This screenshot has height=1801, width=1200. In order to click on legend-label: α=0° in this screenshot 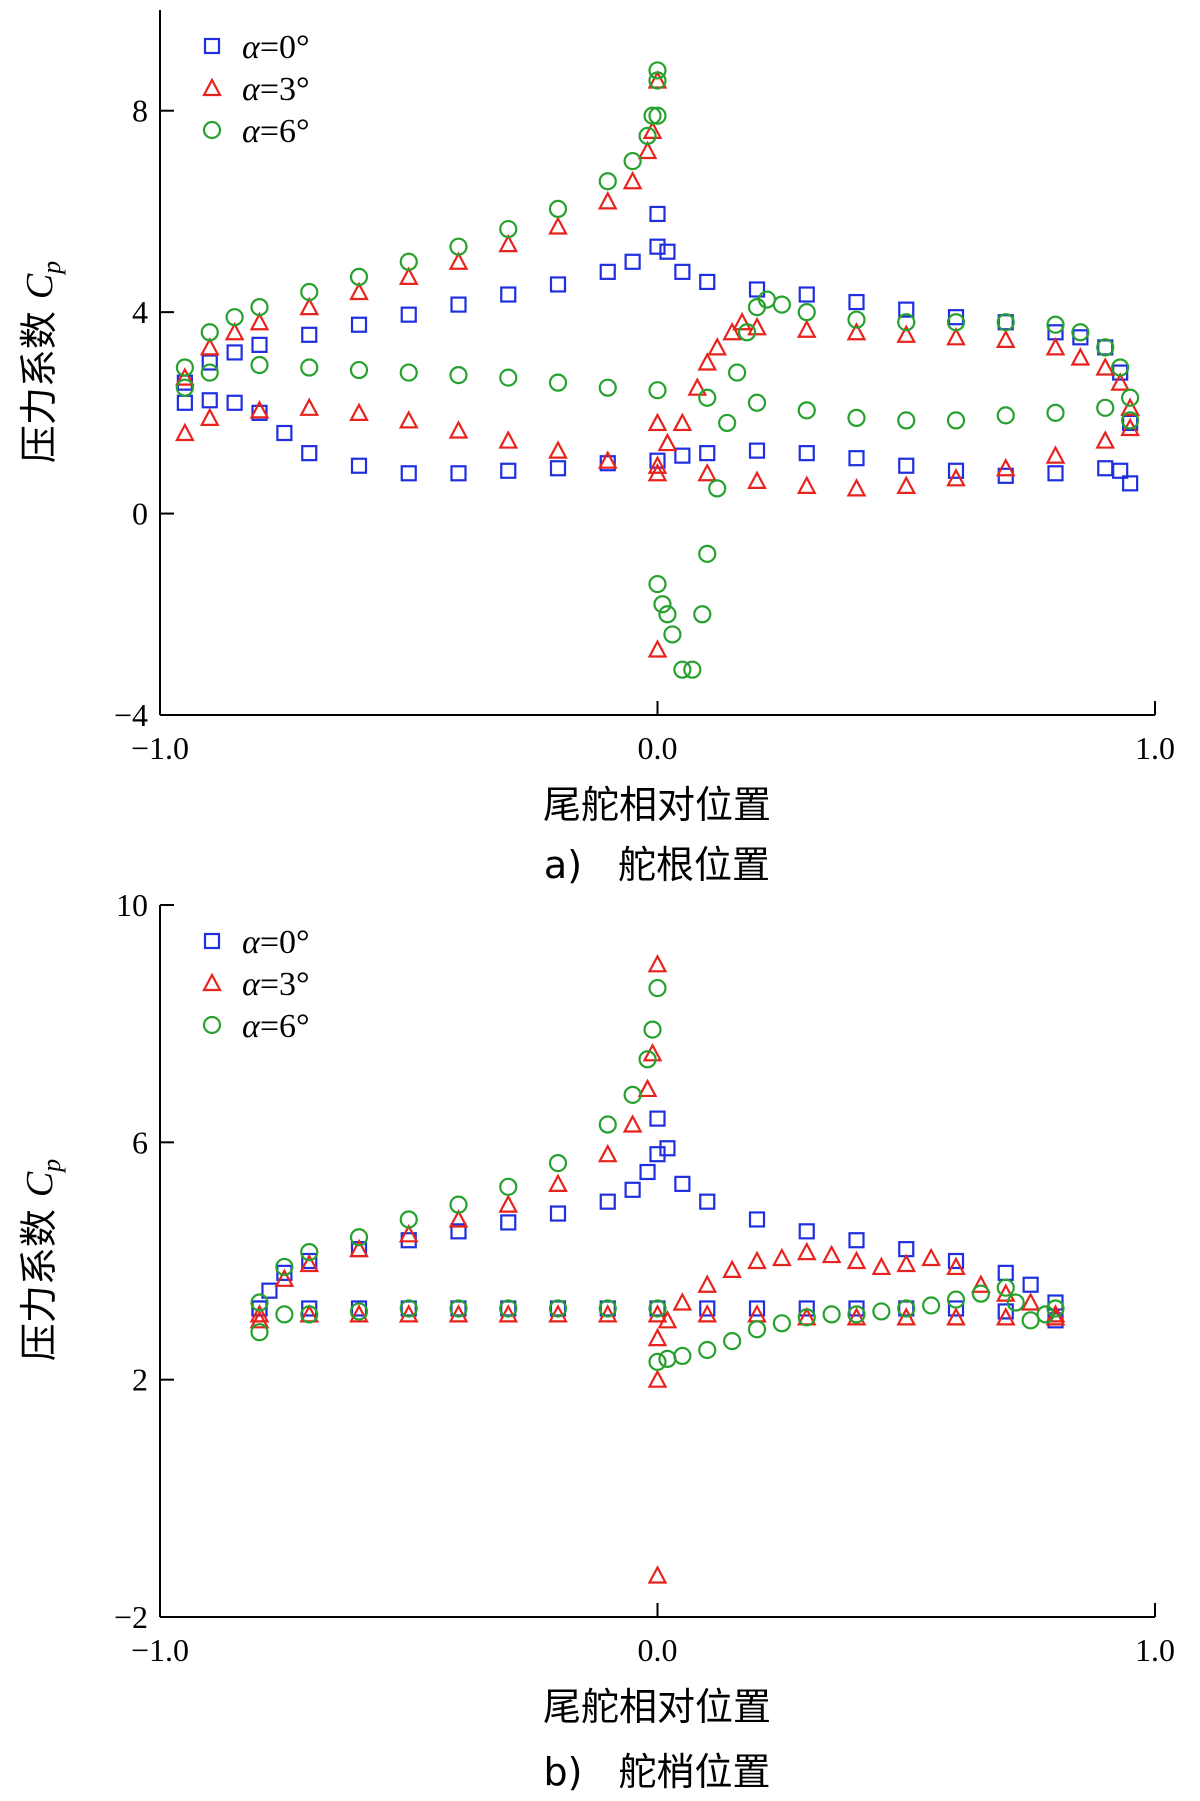, I will do `click(276, 47)`.